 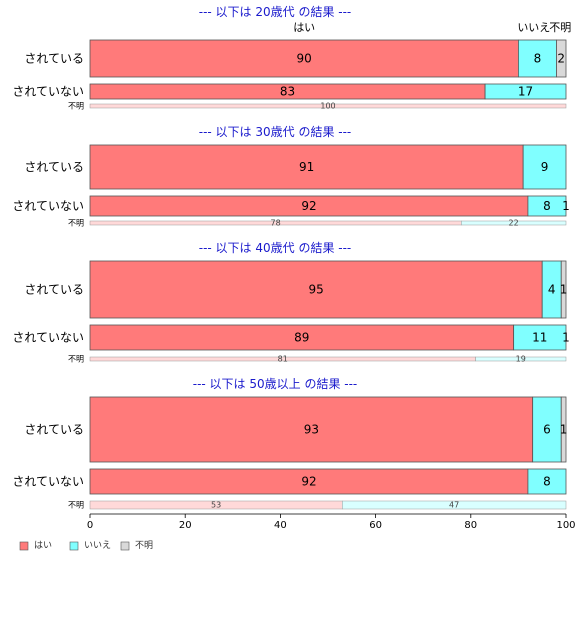 I want to click on group-title: --- 以下は 40歳代 の結果 ---, so click(x=275, y=248).